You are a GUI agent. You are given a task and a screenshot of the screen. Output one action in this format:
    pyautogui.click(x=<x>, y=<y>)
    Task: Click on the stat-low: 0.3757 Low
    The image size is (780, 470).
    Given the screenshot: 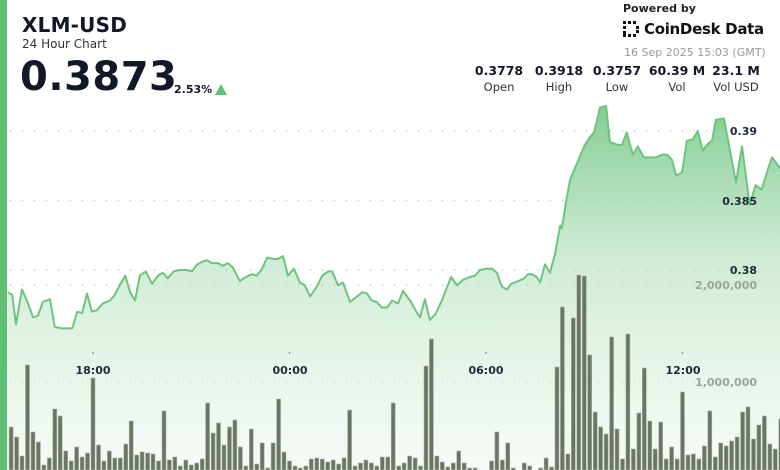 What is the action you would take?
    pyautogui.click(x=617, y=78)
    